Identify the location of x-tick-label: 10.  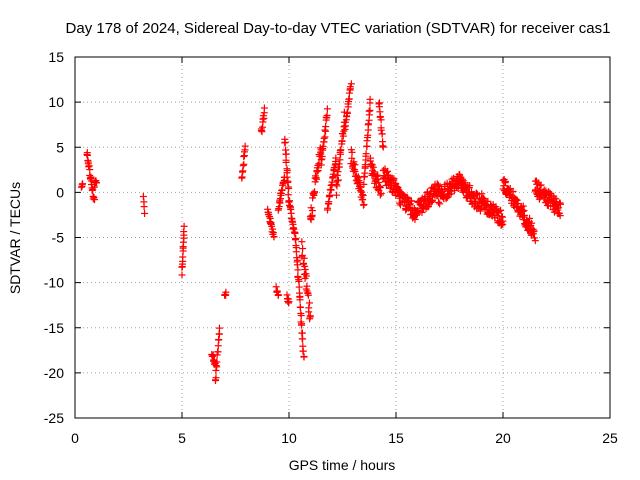
(289, 438).